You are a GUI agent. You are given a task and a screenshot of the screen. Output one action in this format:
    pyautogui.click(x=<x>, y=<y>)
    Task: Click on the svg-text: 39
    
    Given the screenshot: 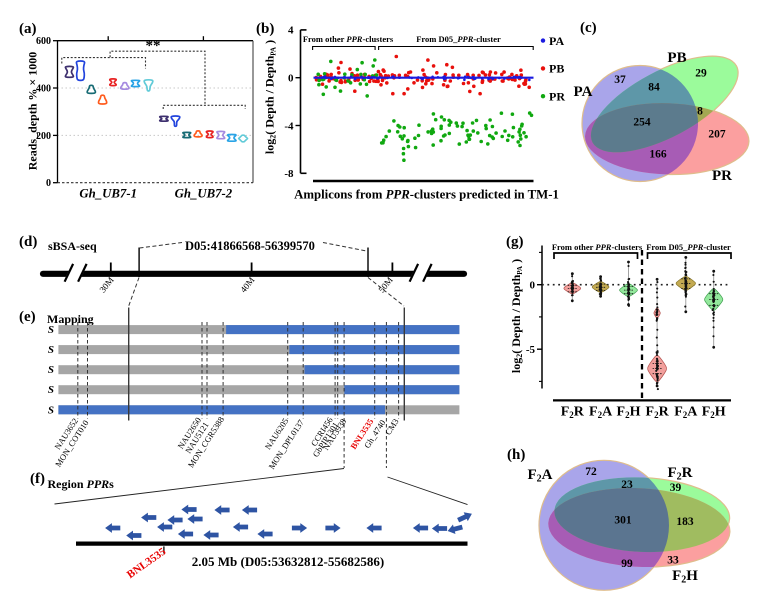 What is the action you would take?
    pyautogui.click(x=676, y=488)
    